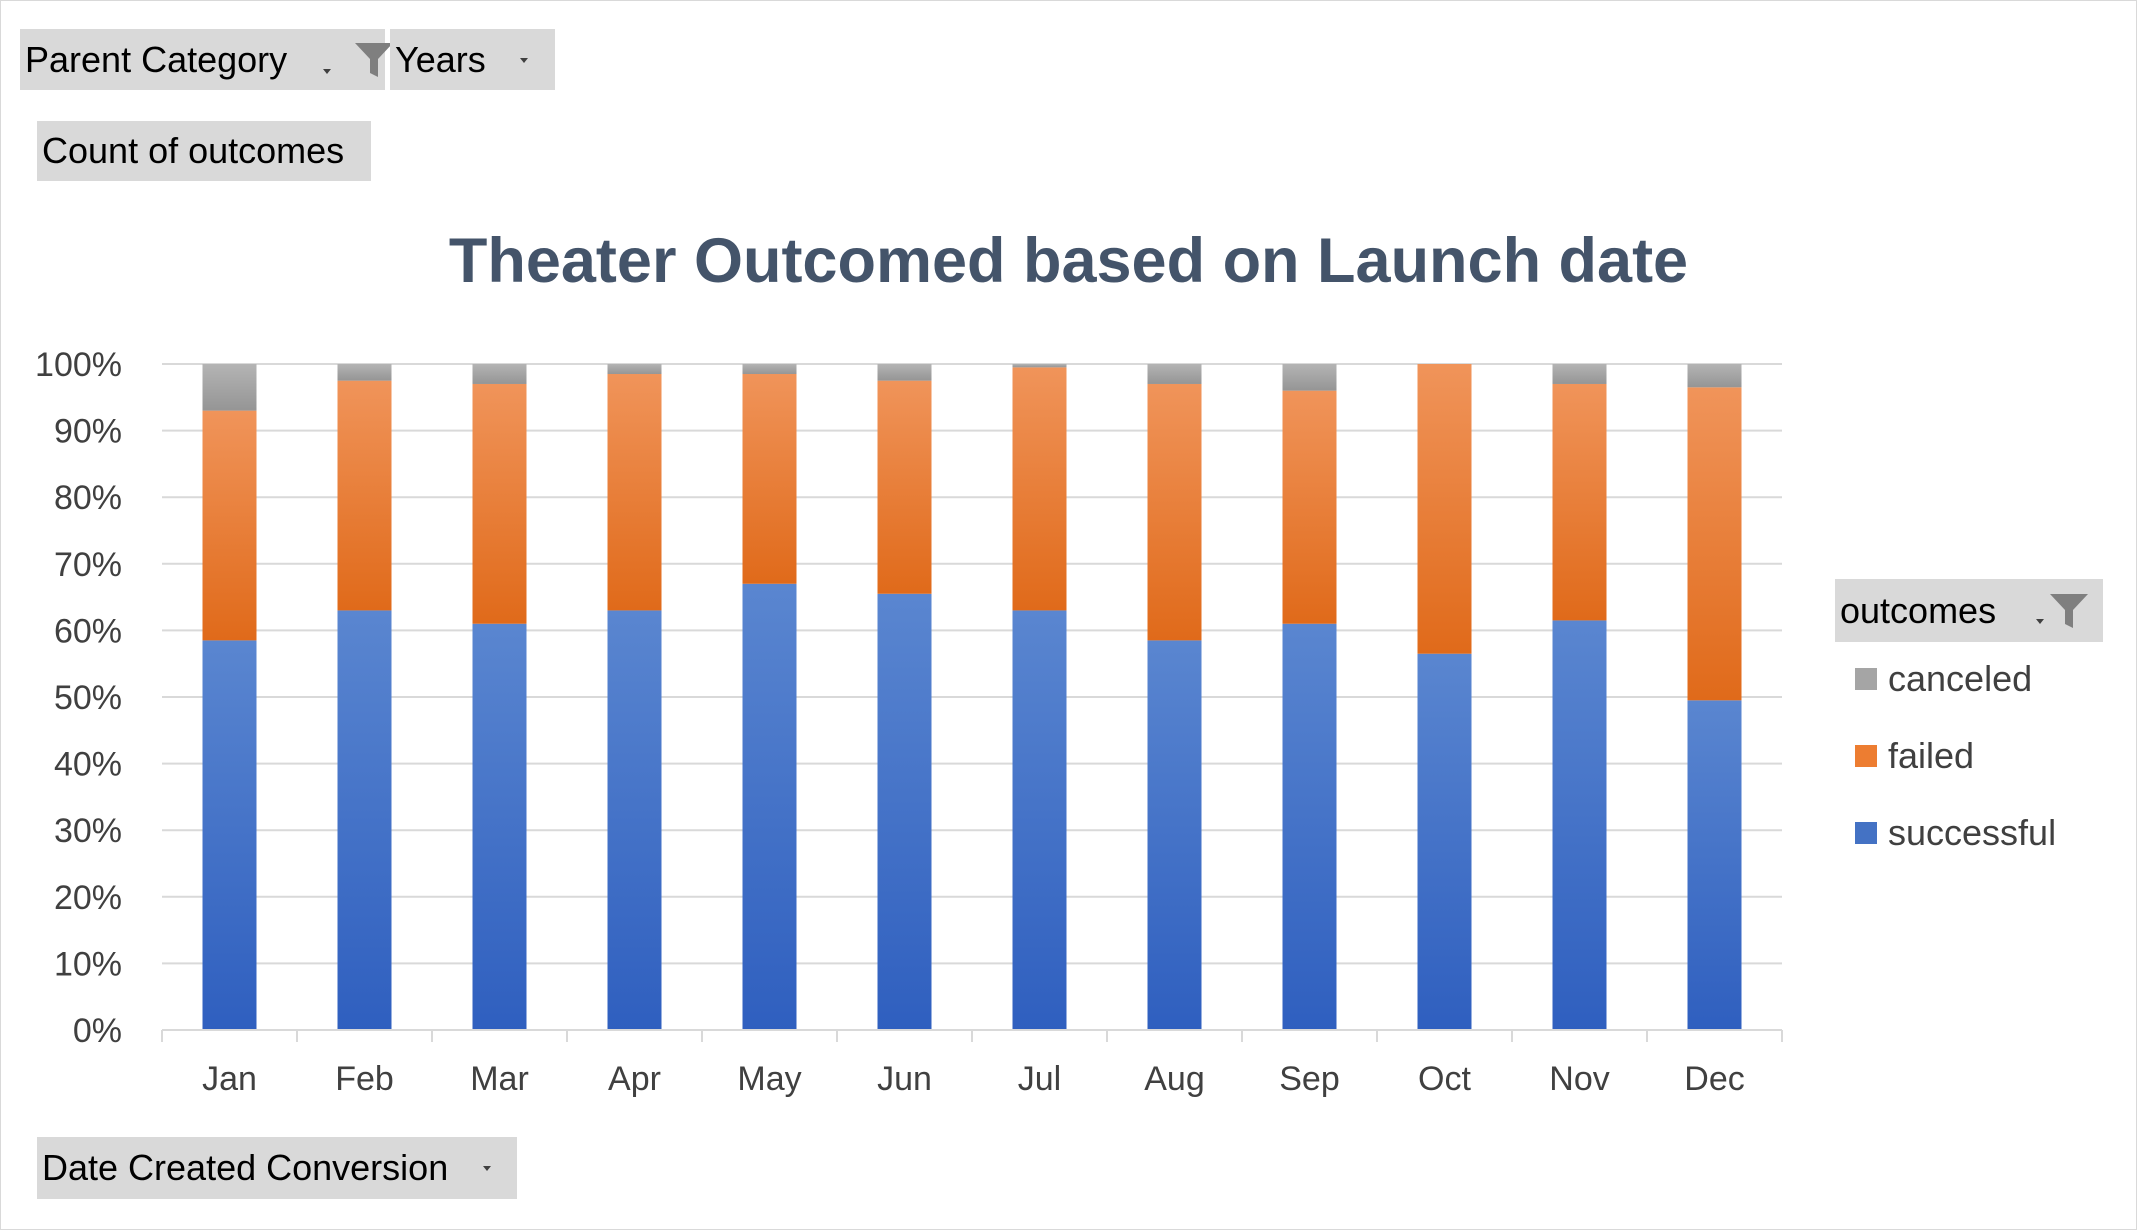 The image size is (2137, 1230). I want to click on legend-swatch-failed, so click(1866, 756).